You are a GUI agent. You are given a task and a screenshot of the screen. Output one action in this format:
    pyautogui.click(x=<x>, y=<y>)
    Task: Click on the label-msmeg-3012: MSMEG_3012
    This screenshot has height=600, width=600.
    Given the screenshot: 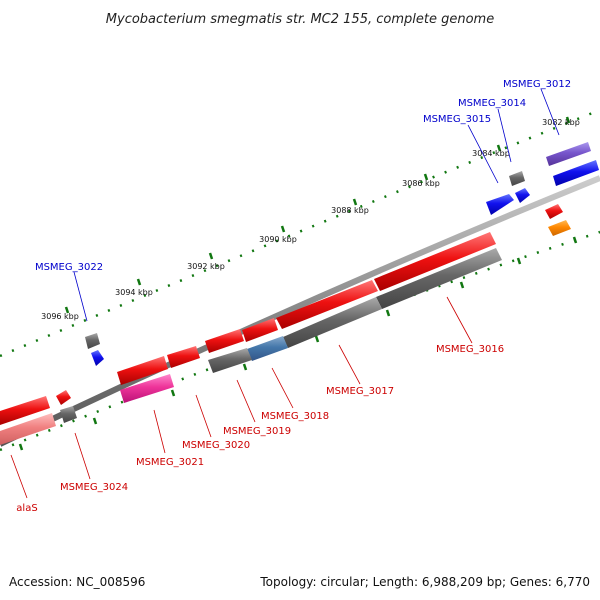 What is the action you would take?
    pyautogui.click(x=537, y=84)
    